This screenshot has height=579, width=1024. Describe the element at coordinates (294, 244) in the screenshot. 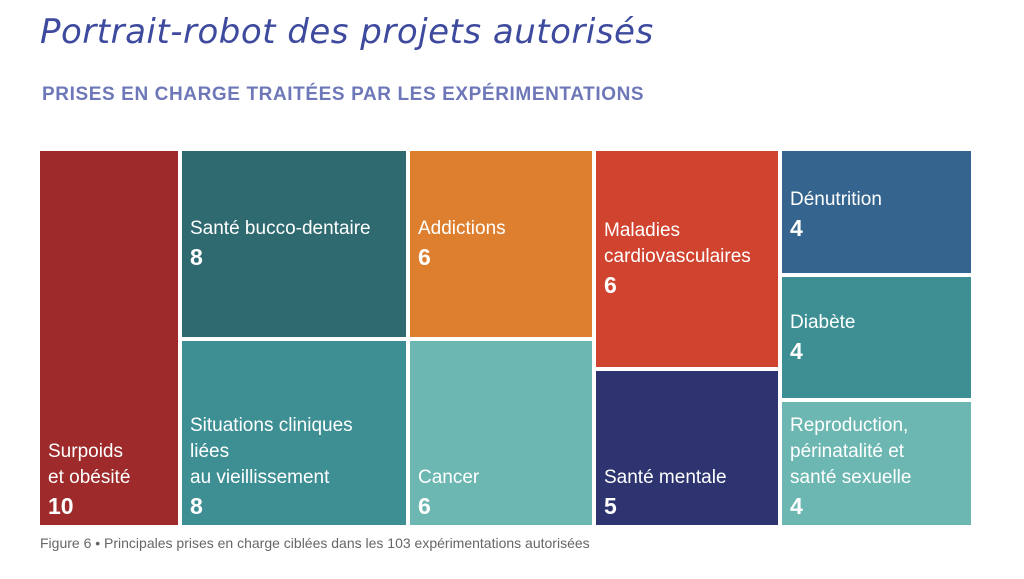

I see `tile-sante-bucco-dentaire: Santé bucco-dentaire 8` at that location.